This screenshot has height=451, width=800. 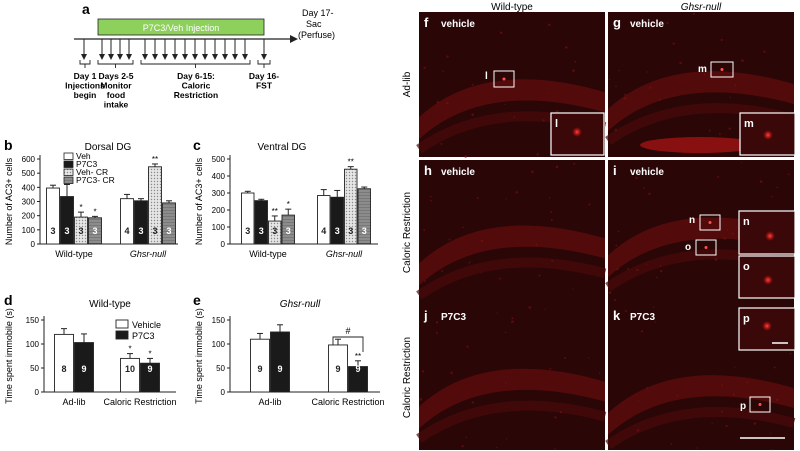 I want to click on timeline-brackets, so click(x=175, y=64).